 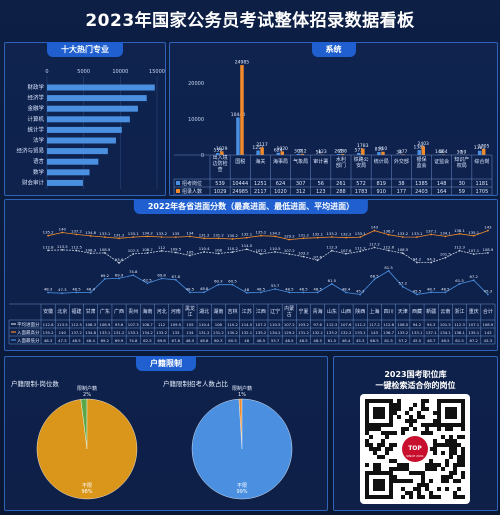 What do you see at coordinates (423, 144) in the screenshot?
I see `data-label: 2403` at bounding box center [423, 144].